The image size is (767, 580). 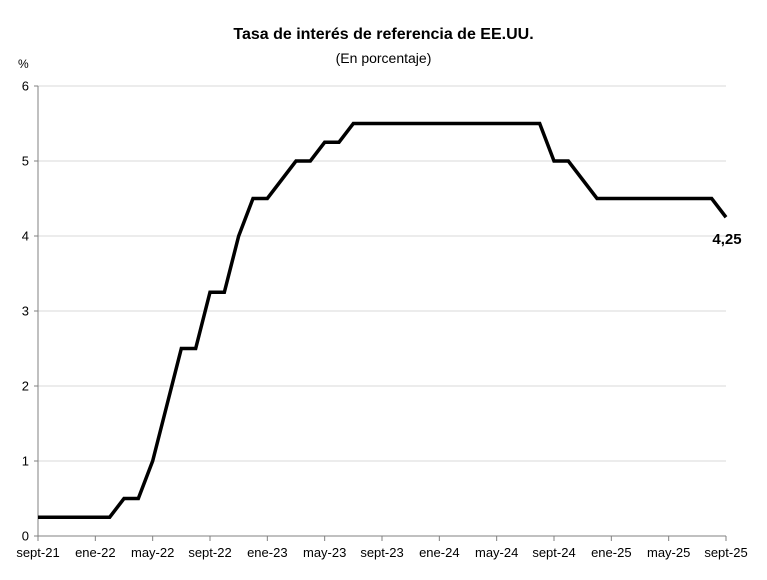 I want to click on x-tick-label: ene-24, so click(x=439, y=552).